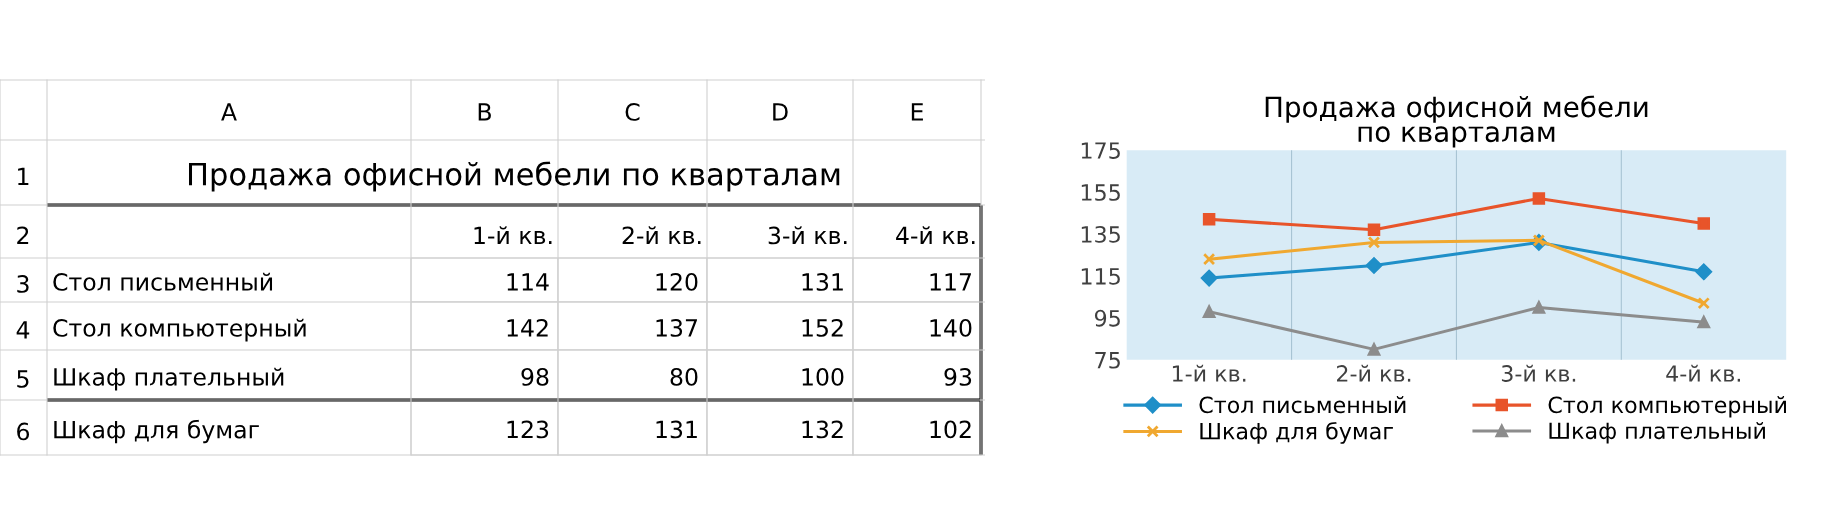 This screenshot has width=1832, height=509. What do you see at coordinates (1100, 192) in the screenshot?
I see `y-tick-label: 155` at bounding box center [1100, 192].